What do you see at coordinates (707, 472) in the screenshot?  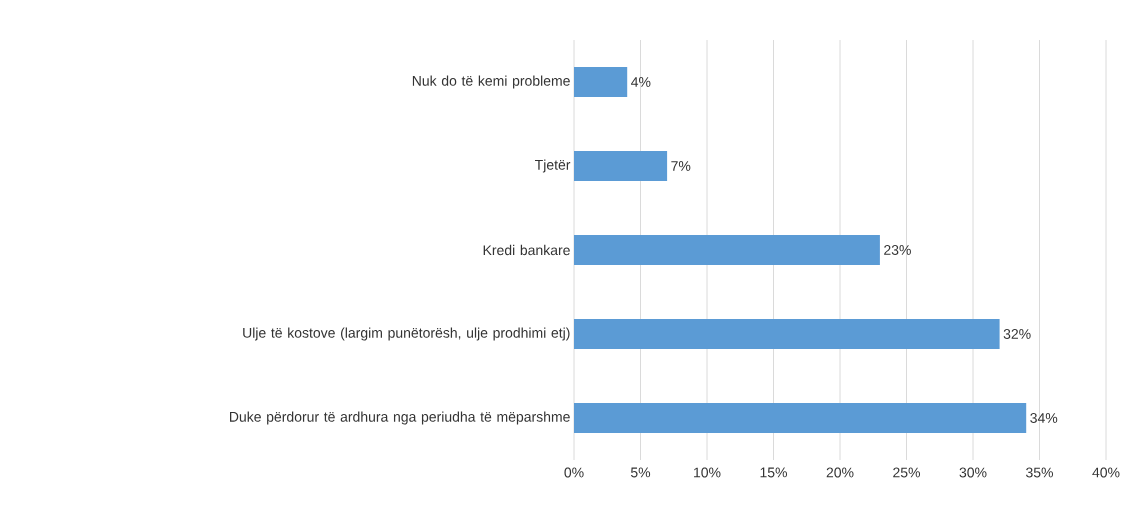 I see `x-tick-label: 10%` at bounding box center [707, 472].